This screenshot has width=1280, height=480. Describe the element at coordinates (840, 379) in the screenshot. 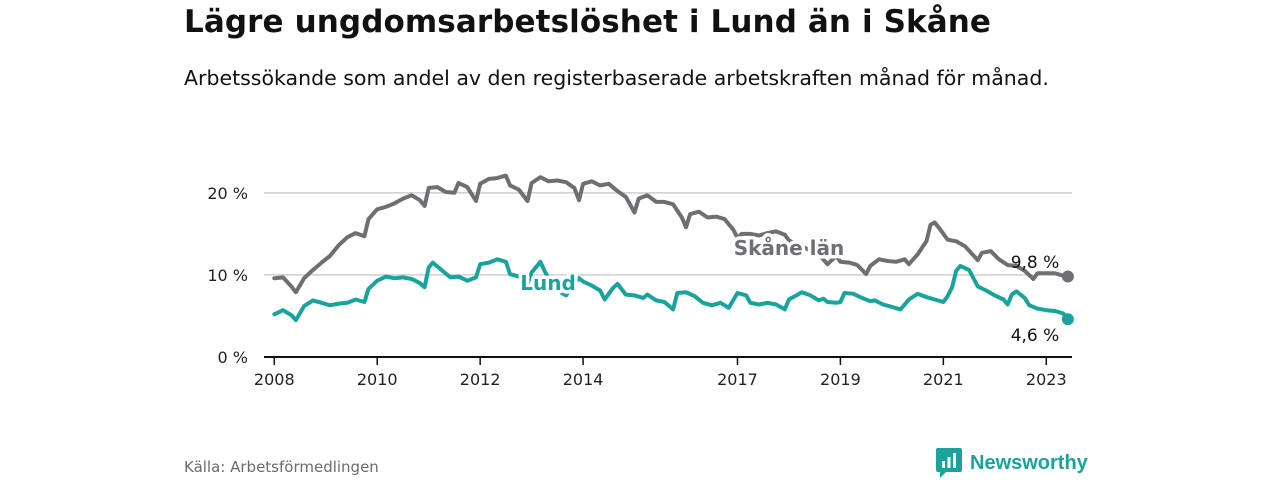

I see `x-tick-label: 2019` at that location.